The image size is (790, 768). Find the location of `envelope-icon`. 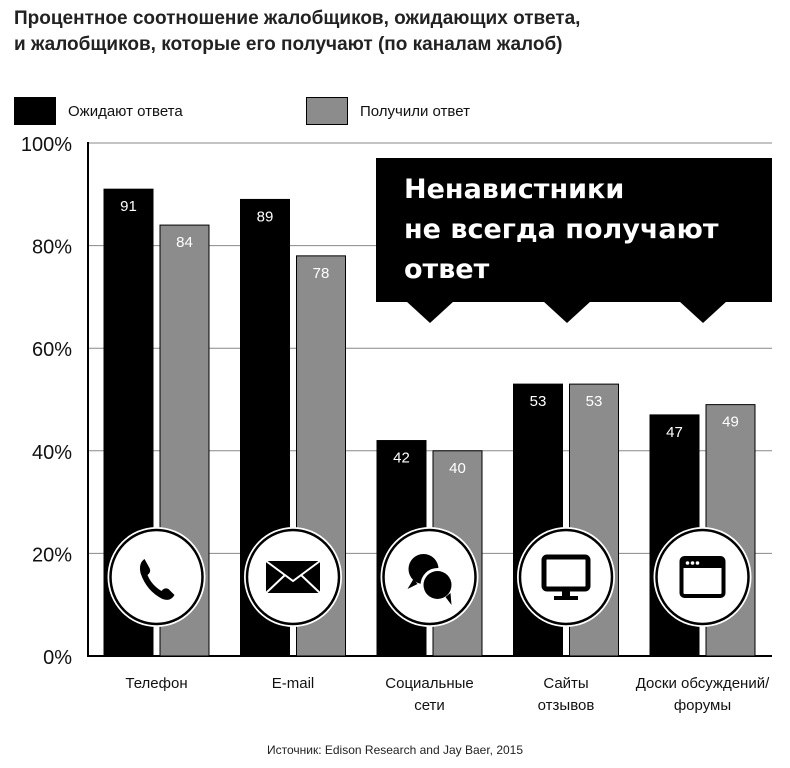

envelope-icon is located at coordinates (293, 577).